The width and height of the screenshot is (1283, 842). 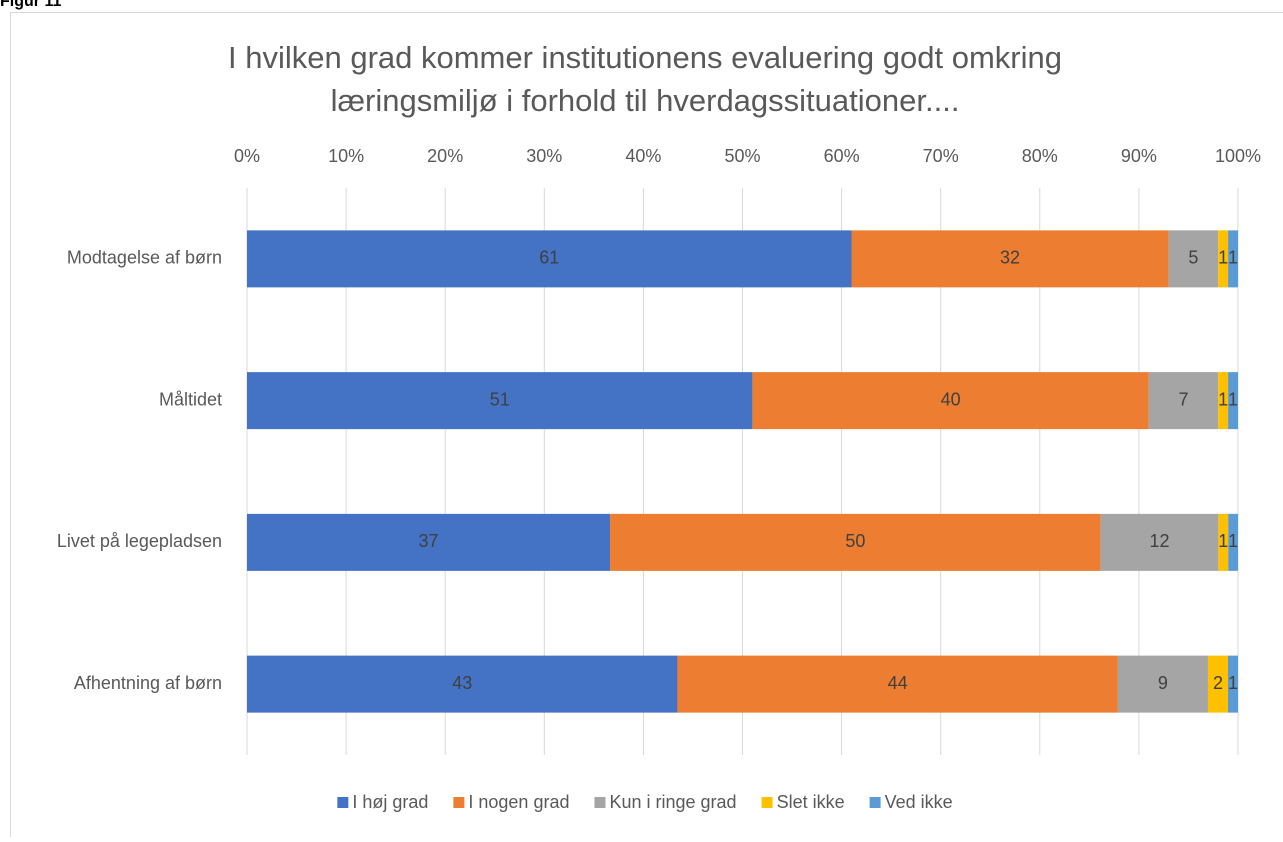 What do you see at coordinates (742, 156) in the screenshot?
I see `x-tick-label: 50%` at bounding box center [742, 156].